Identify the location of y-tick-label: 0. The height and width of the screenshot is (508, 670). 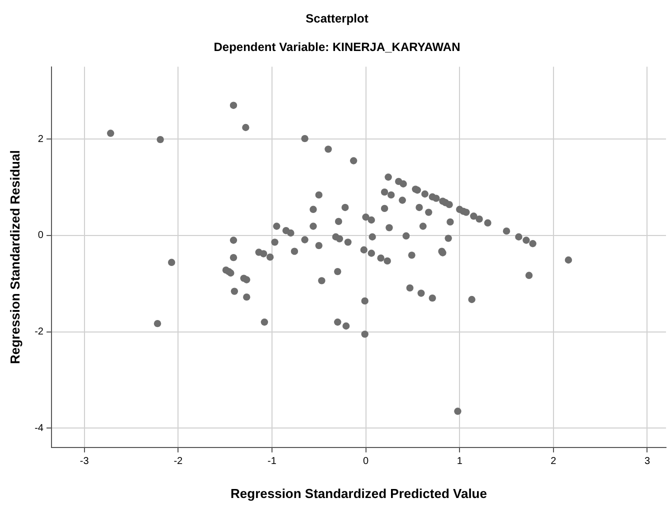
(41, 236).